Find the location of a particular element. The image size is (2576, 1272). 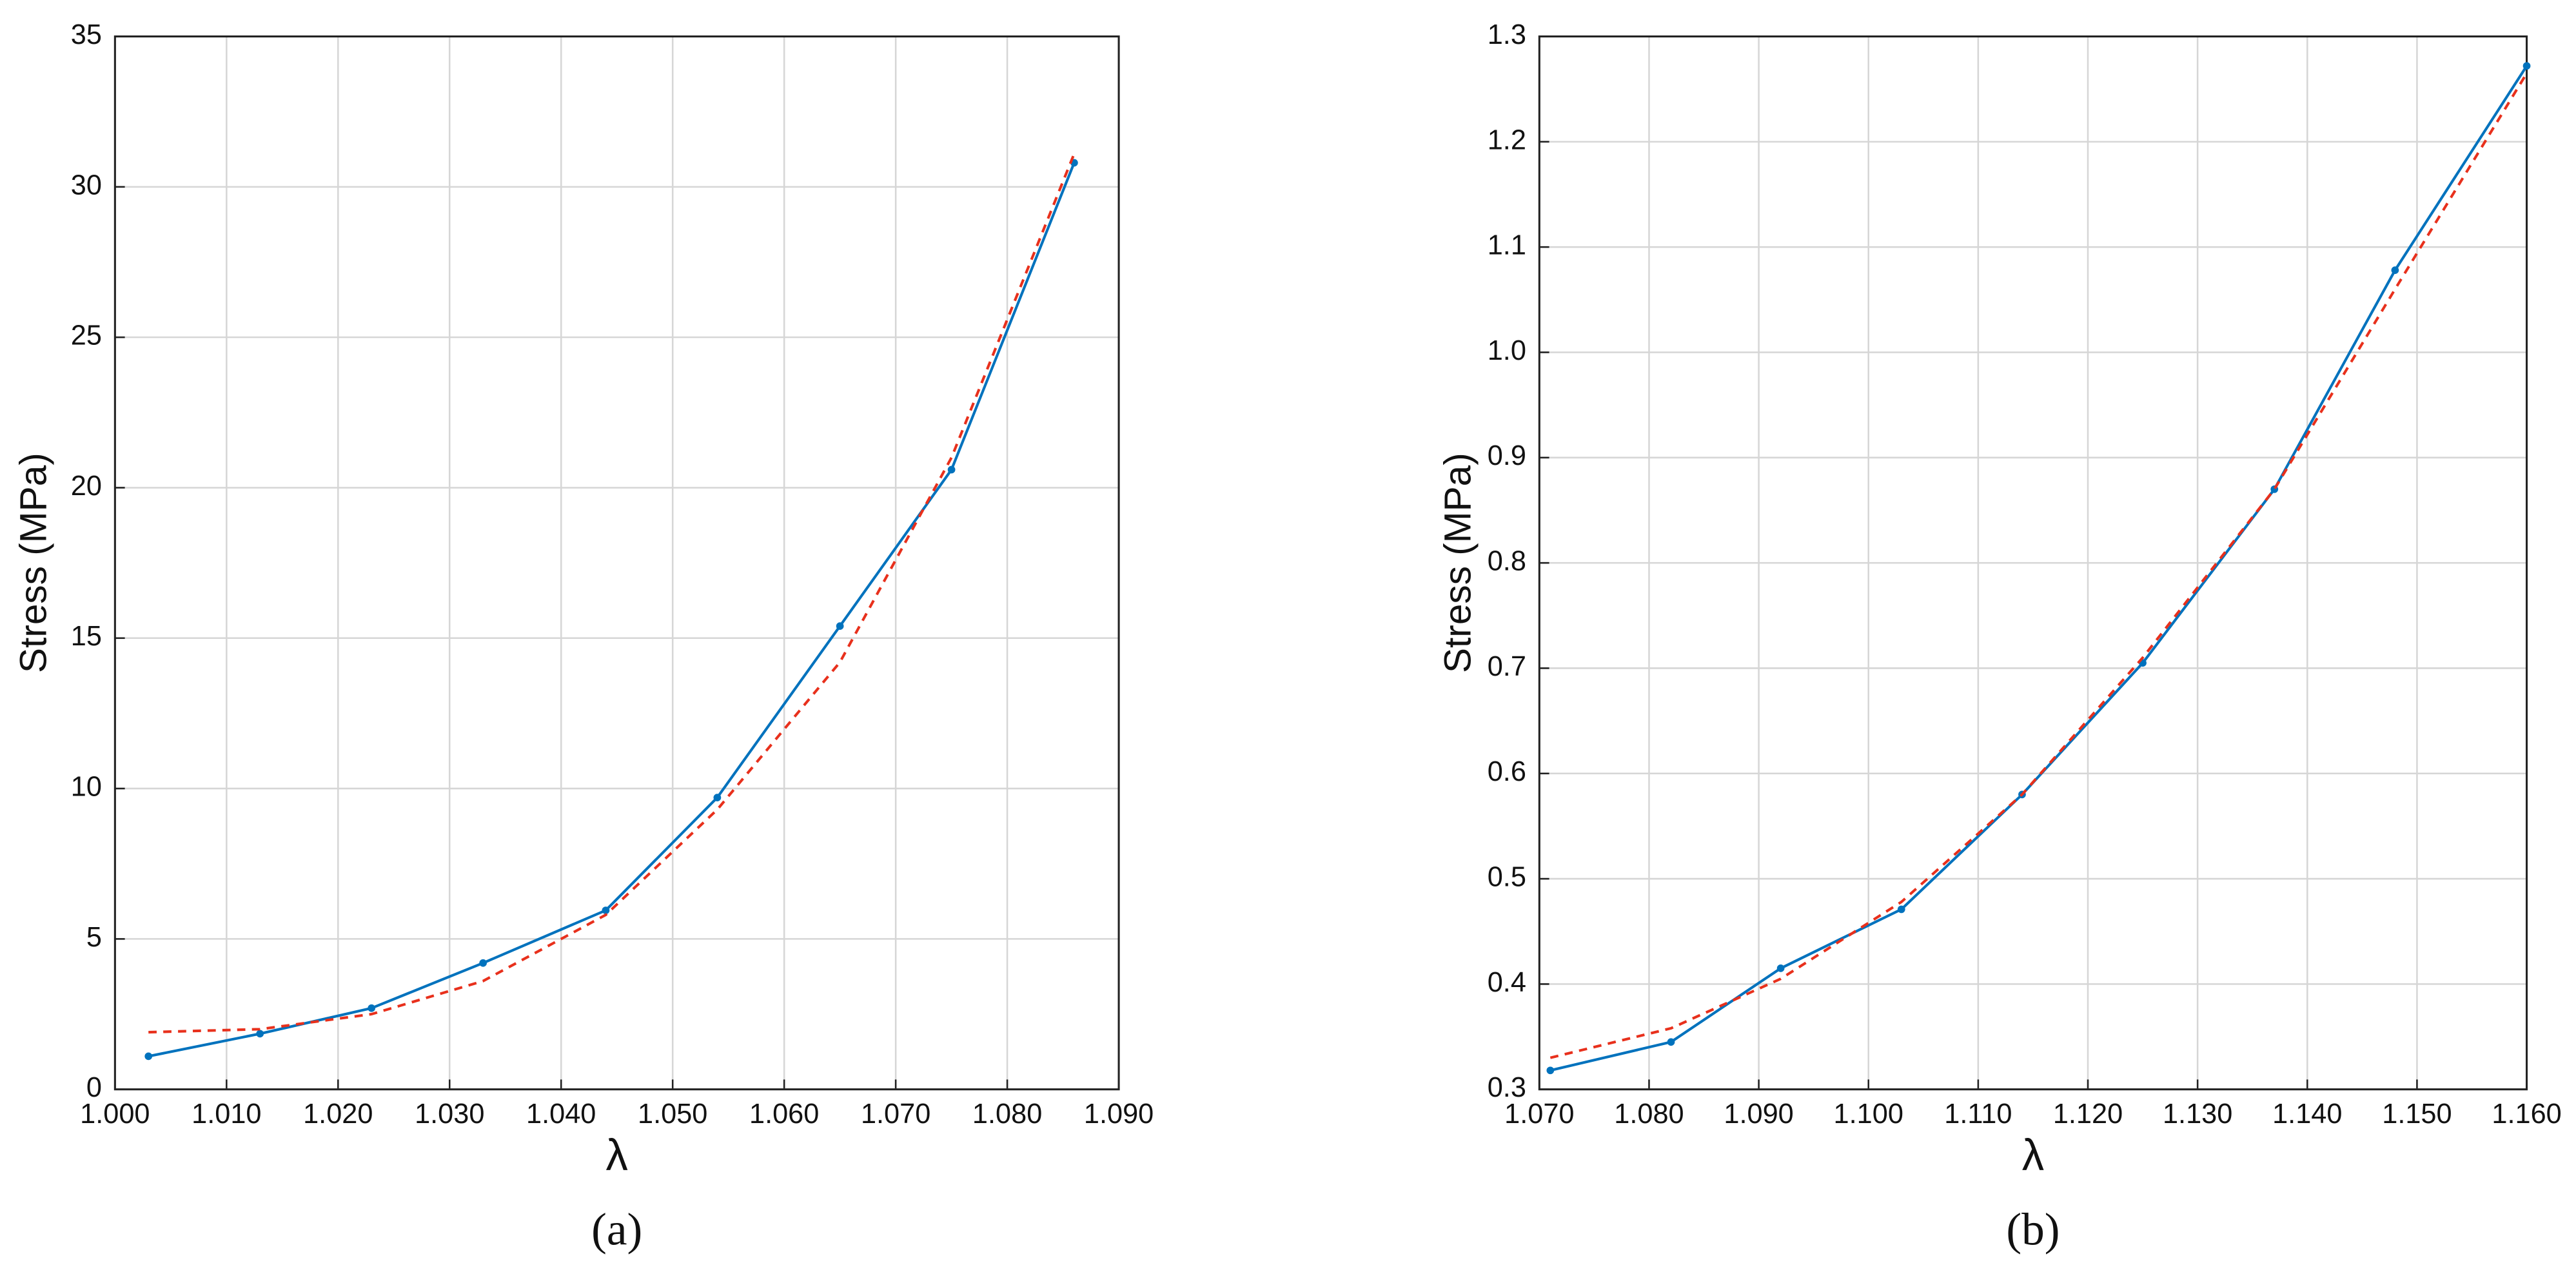

x-tick-label: 1.120 is located at coordinates (2088, 1114).